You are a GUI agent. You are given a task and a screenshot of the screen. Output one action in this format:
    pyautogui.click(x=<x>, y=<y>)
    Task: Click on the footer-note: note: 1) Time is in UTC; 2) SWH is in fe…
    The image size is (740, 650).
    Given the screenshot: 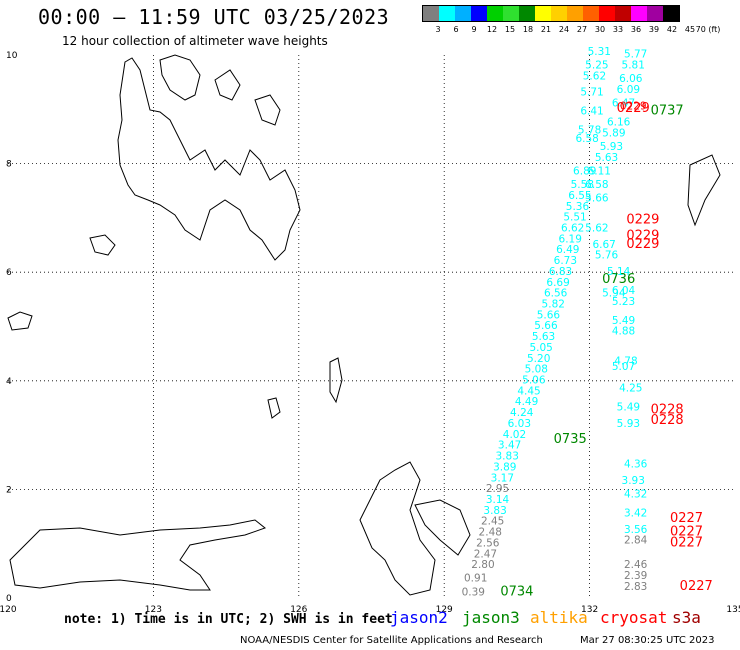 What is the action you would take?
    pyautogui.click(x=228, y=619)
    